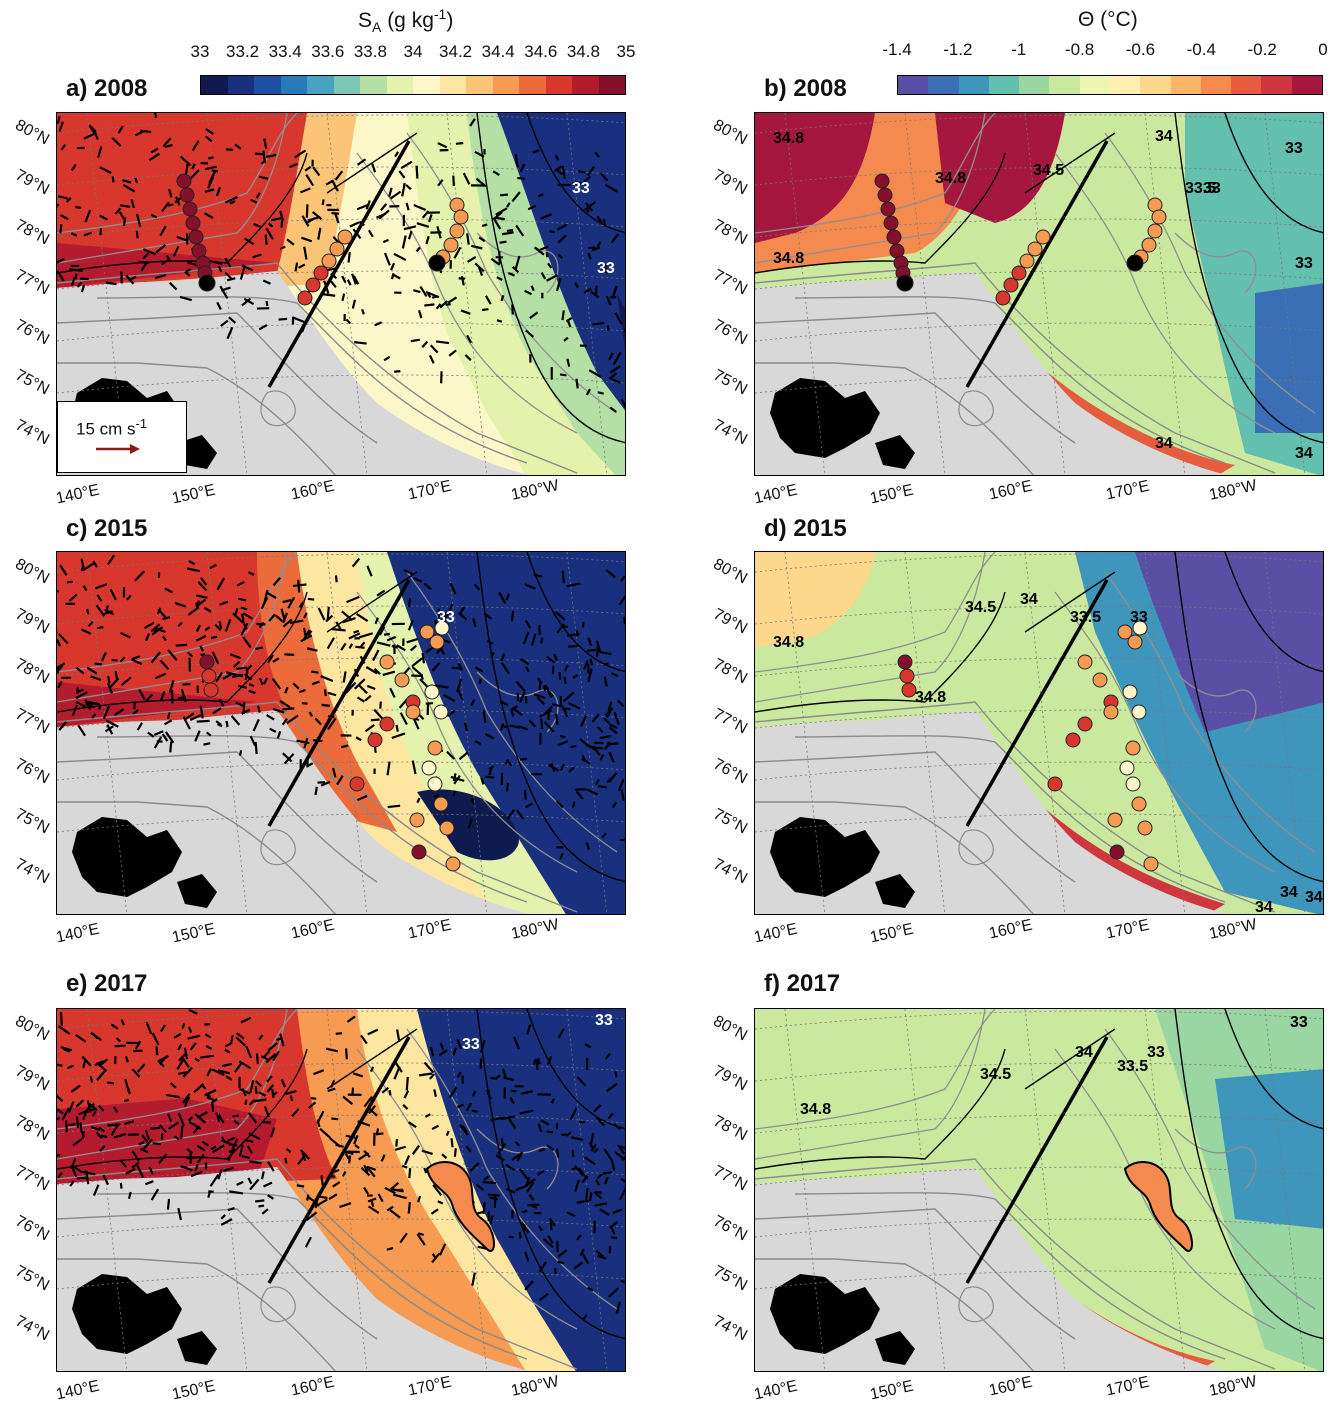 The height and width of the screenshot is (1404, 1332). Describe the element at coordinates (32, 133) in the screenshot. I see `latitude-label: 80°N` at that location.